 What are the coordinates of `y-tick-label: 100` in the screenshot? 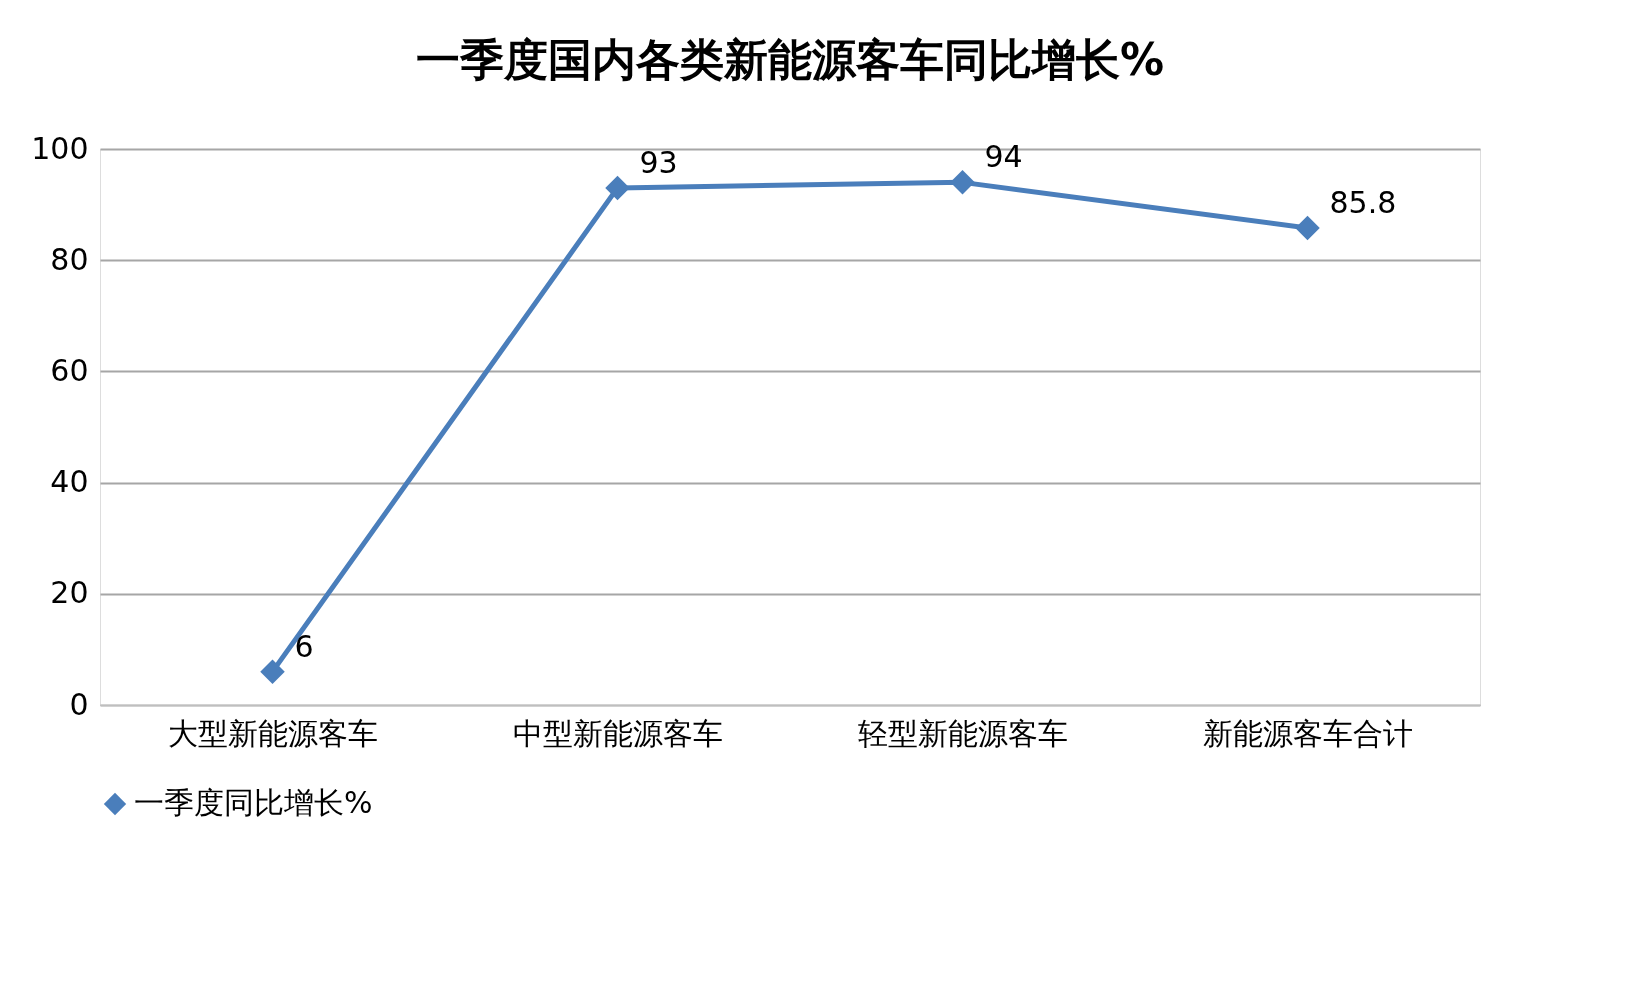 It's located at (60, 148).